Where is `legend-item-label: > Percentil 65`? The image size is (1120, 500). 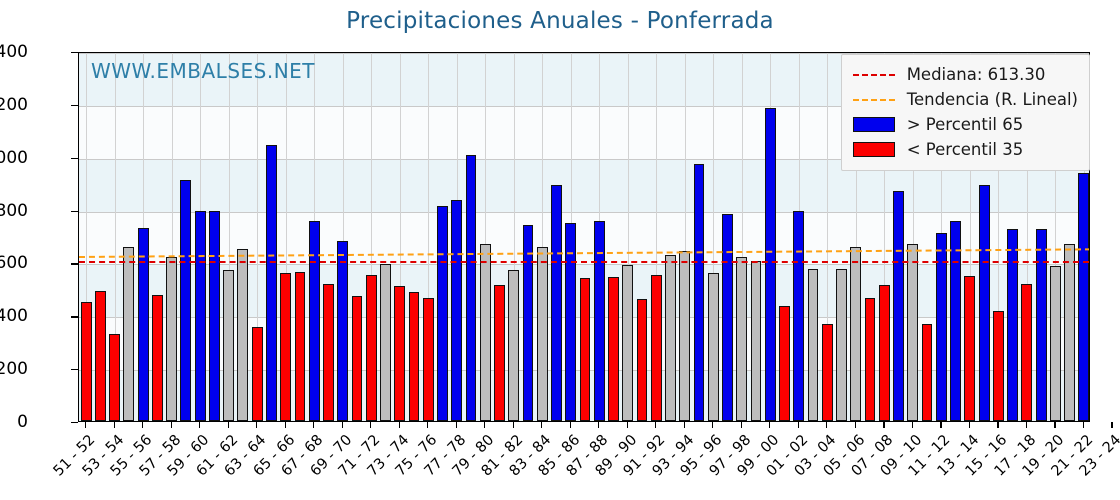
legend-item-label: > Percentil 65 is located at coordinates (965, 124).